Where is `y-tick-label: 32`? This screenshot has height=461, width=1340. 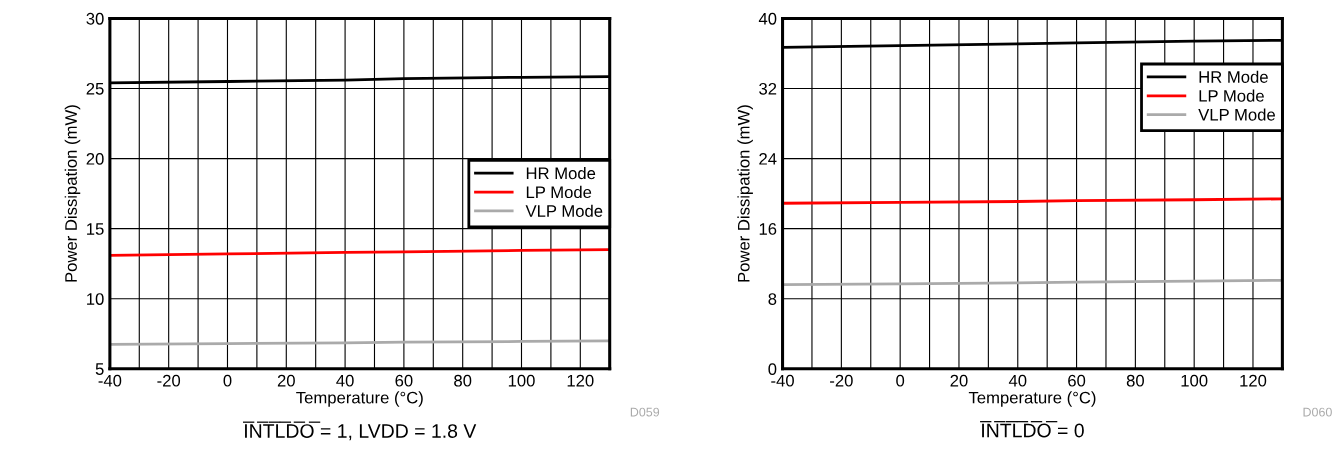 y-tick-label: 32 is located at coordinates (768, 88).